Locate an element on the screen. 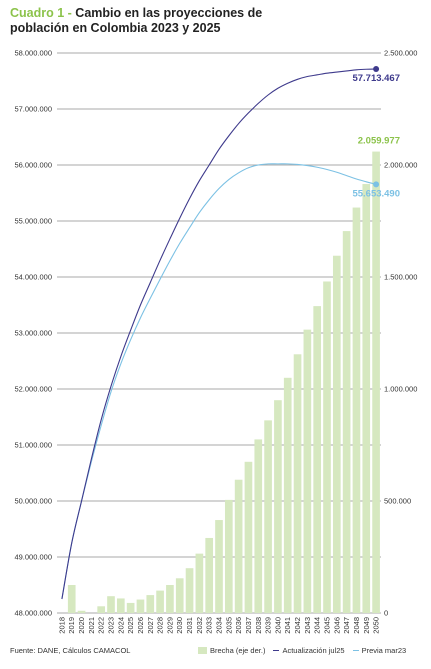  x-tick-label: 2036 is located at coordinates (238, 625).